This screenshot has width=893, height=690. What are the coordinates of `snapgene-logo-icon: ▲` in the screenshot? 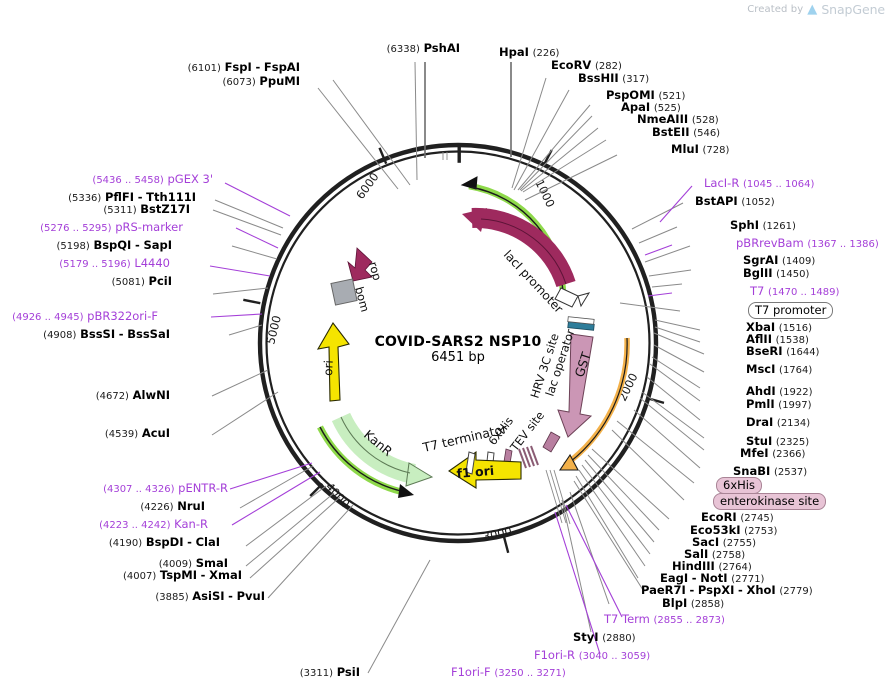 It's located at (812, 9).